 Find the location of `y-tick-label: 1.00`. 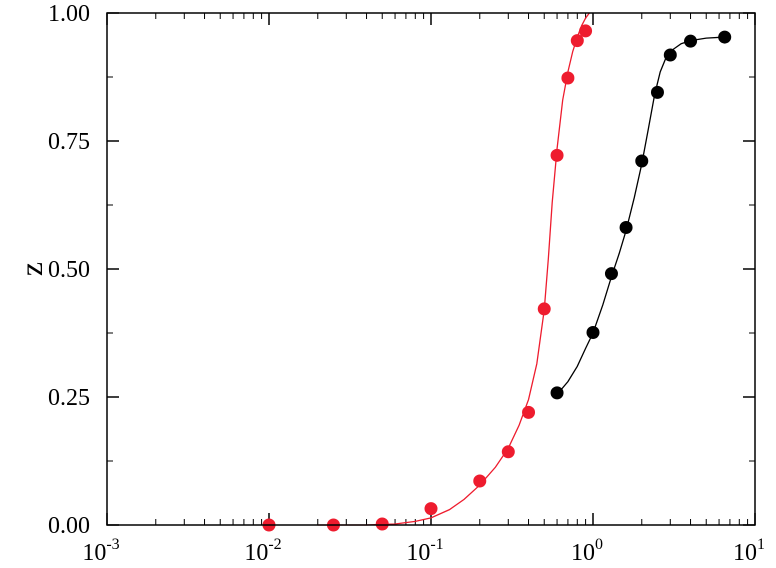

y-tick-label: 1.00 is located at coordinates (69, 14).